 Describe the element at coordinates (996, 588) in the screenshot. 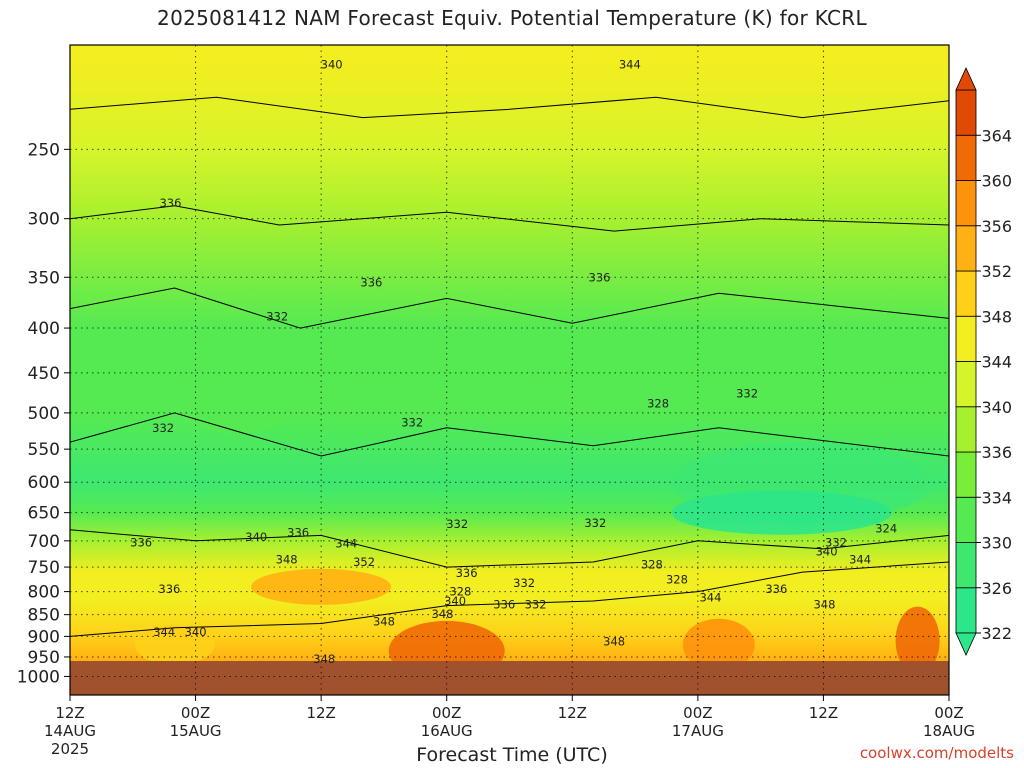

I see `colorbar-label: 326` at that location.